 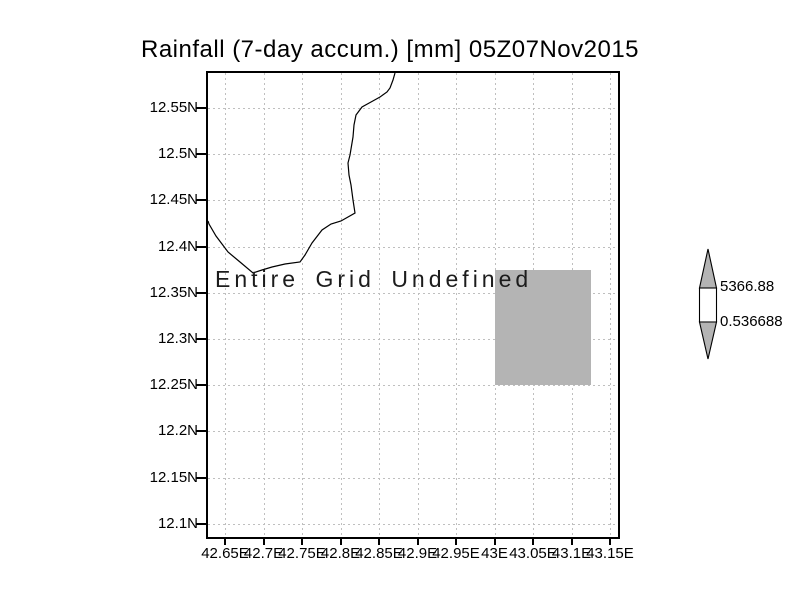 What do you see at coordinates (456, 553) in the screenshot?
I see `lon-tick-label: 42.95E` at bounding box center [456, 553].